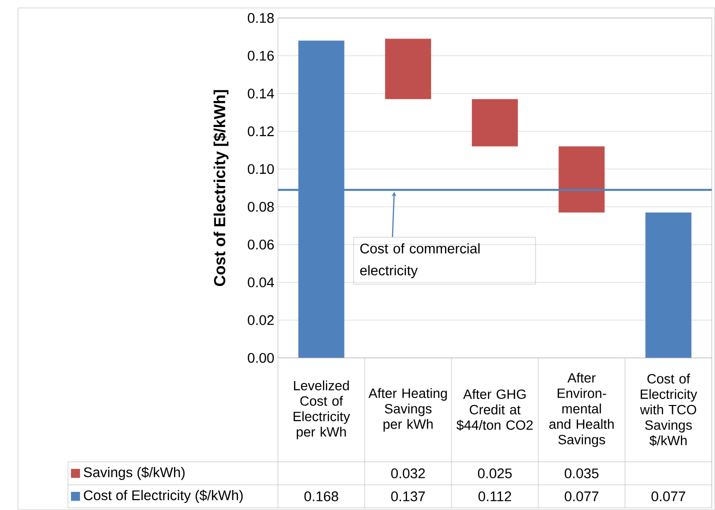 The height and width of the screenshot is (510, 715). I want to click on y-tick-label: 0.04, so click(261, 282).